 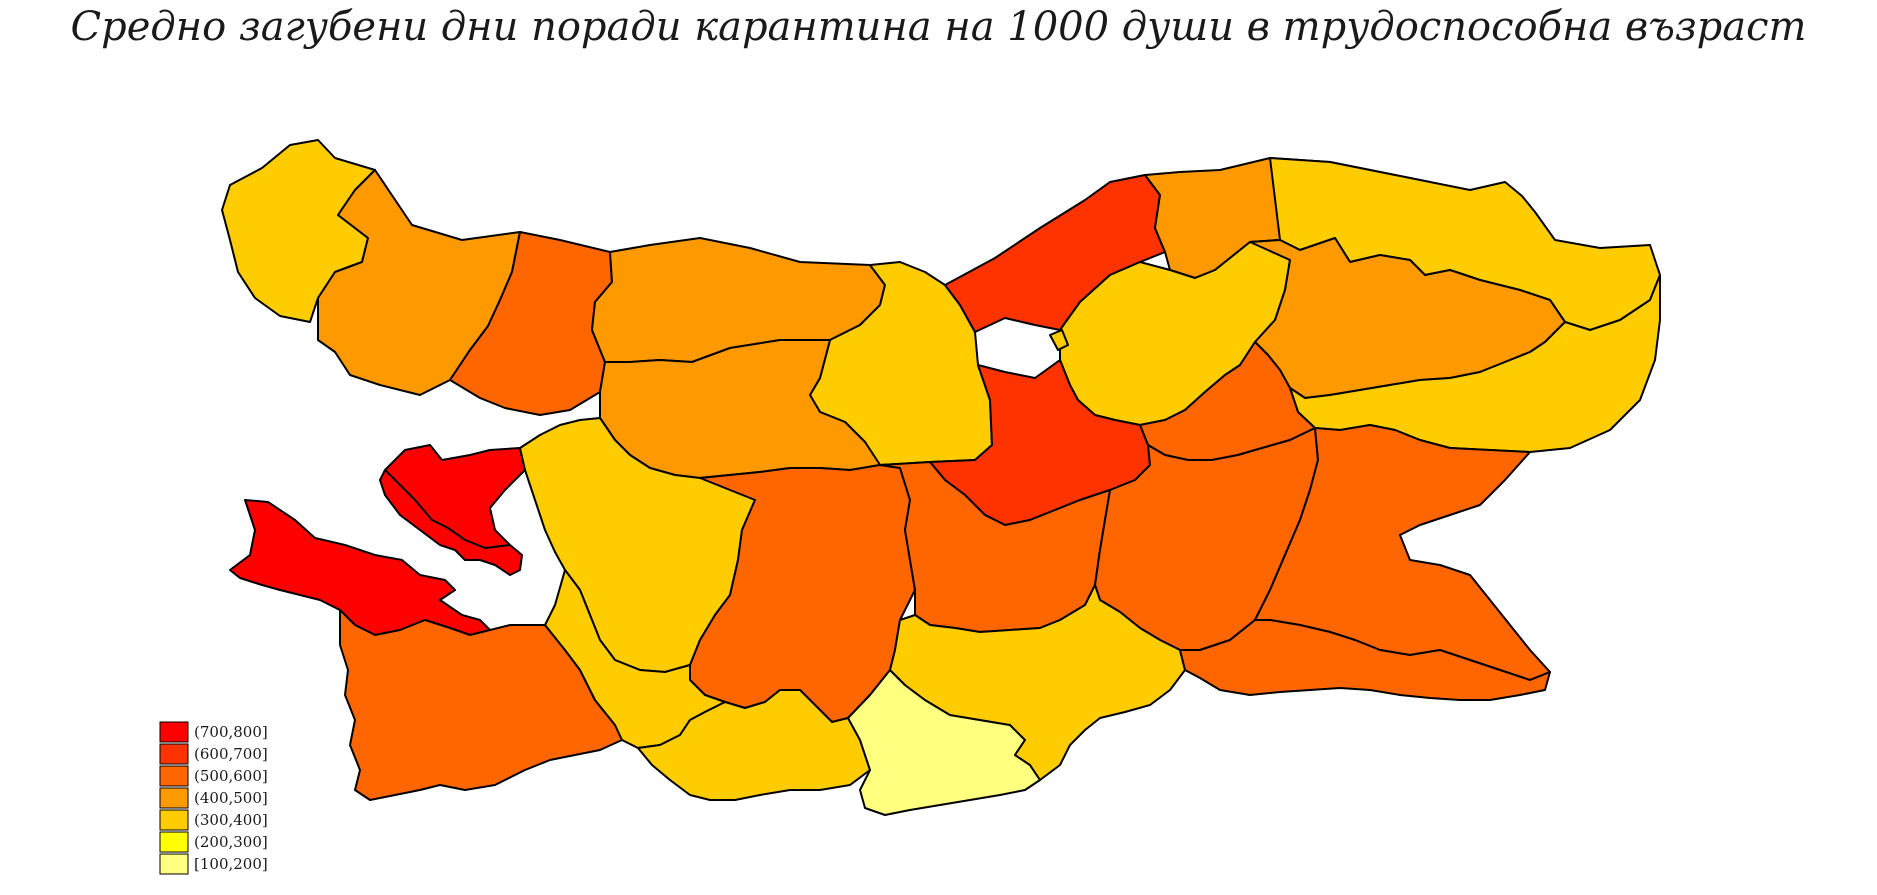 I want to click on legend-label: (300,400], so click(x=231, y=820).